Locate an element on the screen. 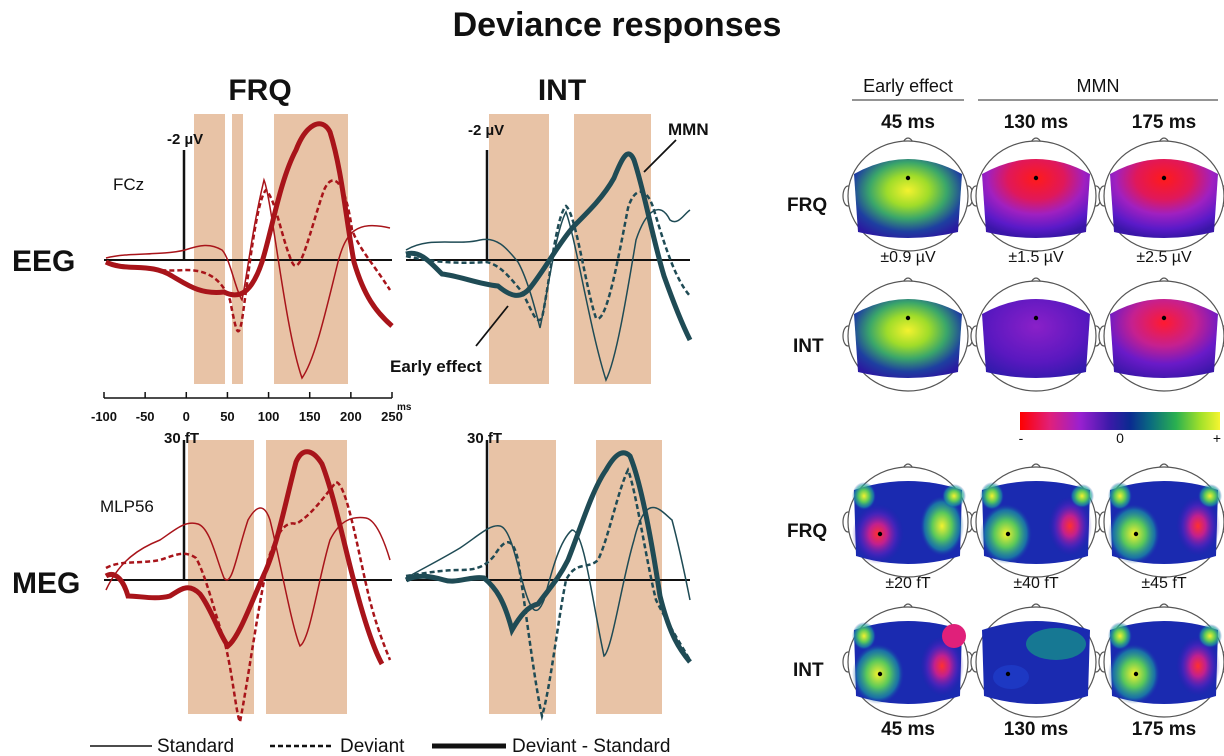 The width and height of the screenshot is (1224, 756). meg-scale-value: ±20 fT is located at coordinates (907, 583).